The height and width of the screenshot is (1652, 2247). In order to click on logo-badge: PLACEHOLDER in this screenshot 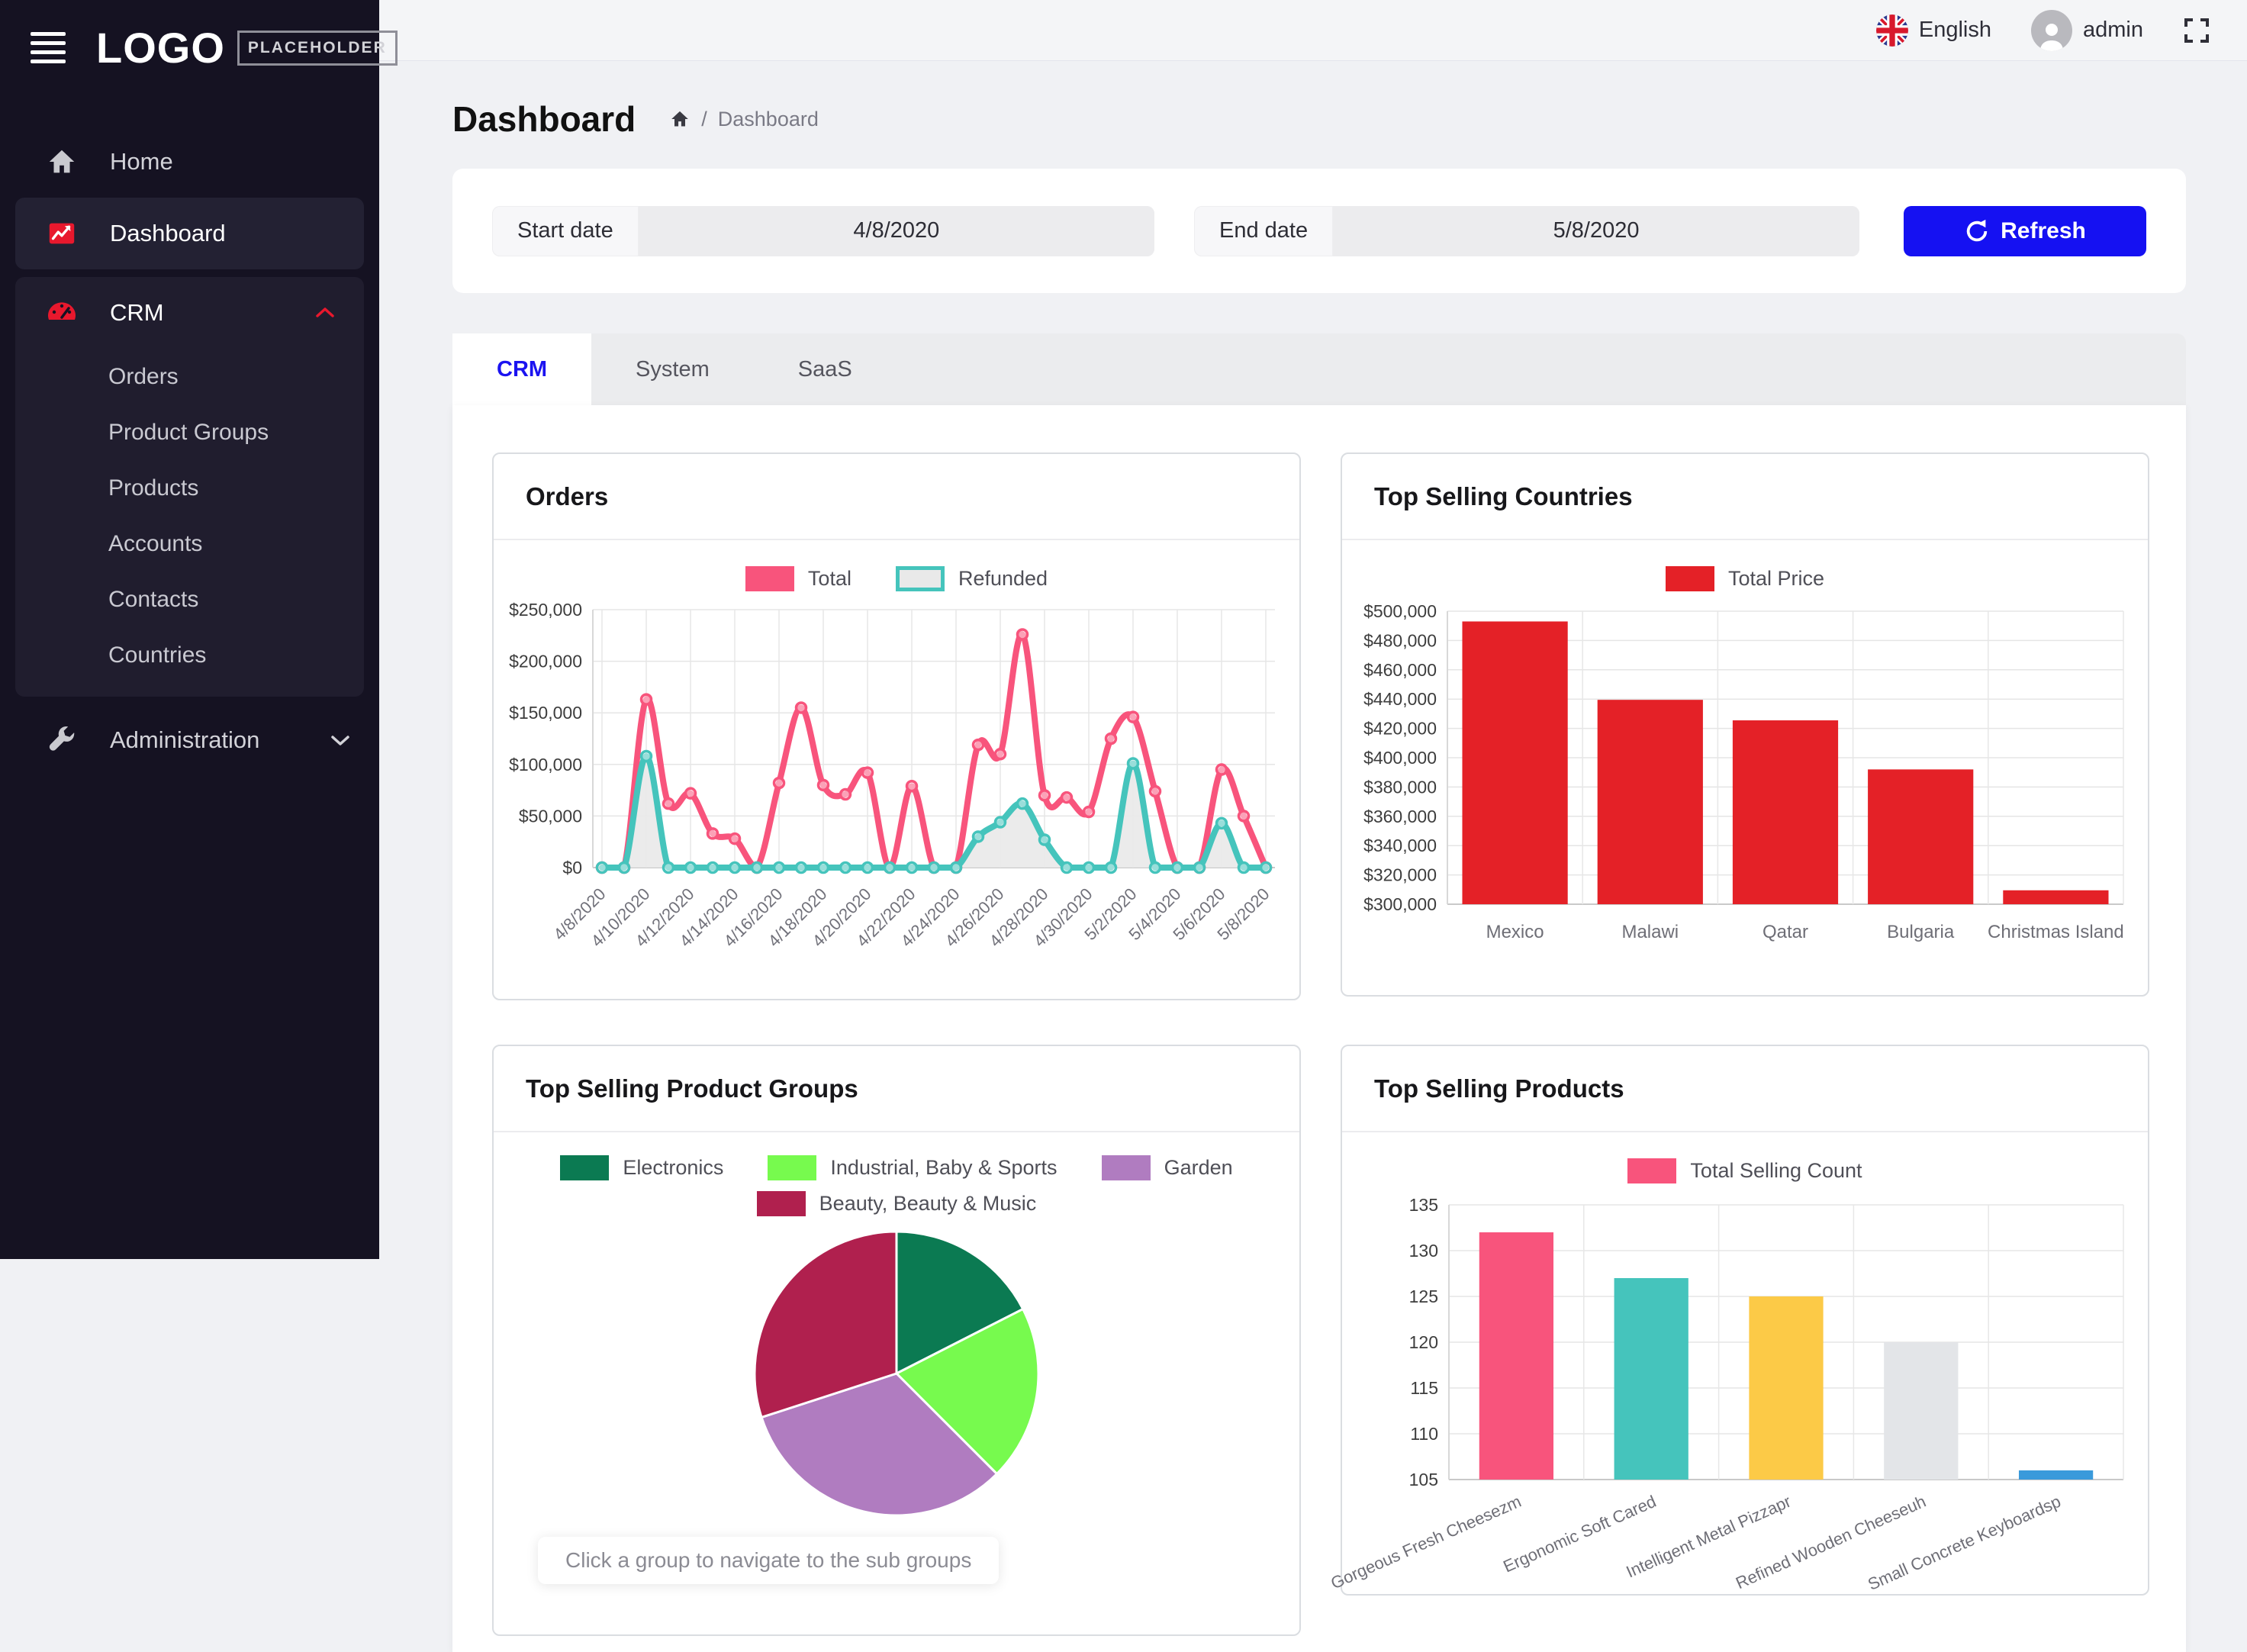, I will do `click(317, 48)`.